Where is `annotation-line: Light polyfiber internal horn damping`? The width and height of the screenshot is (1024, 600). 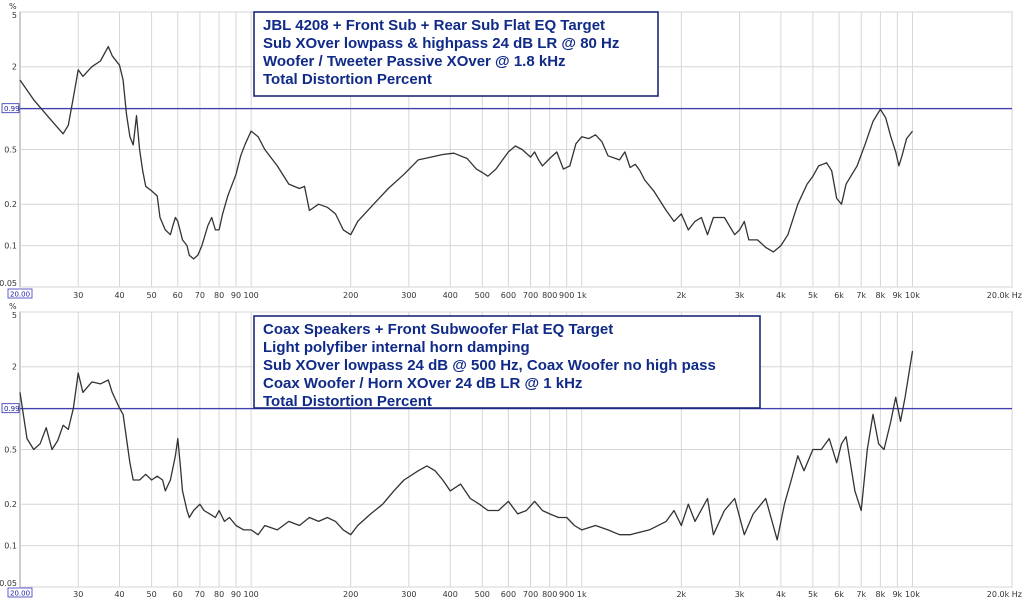
annotation-line: Light polyfiber internal horn damping is located at coordinates (396, 347).